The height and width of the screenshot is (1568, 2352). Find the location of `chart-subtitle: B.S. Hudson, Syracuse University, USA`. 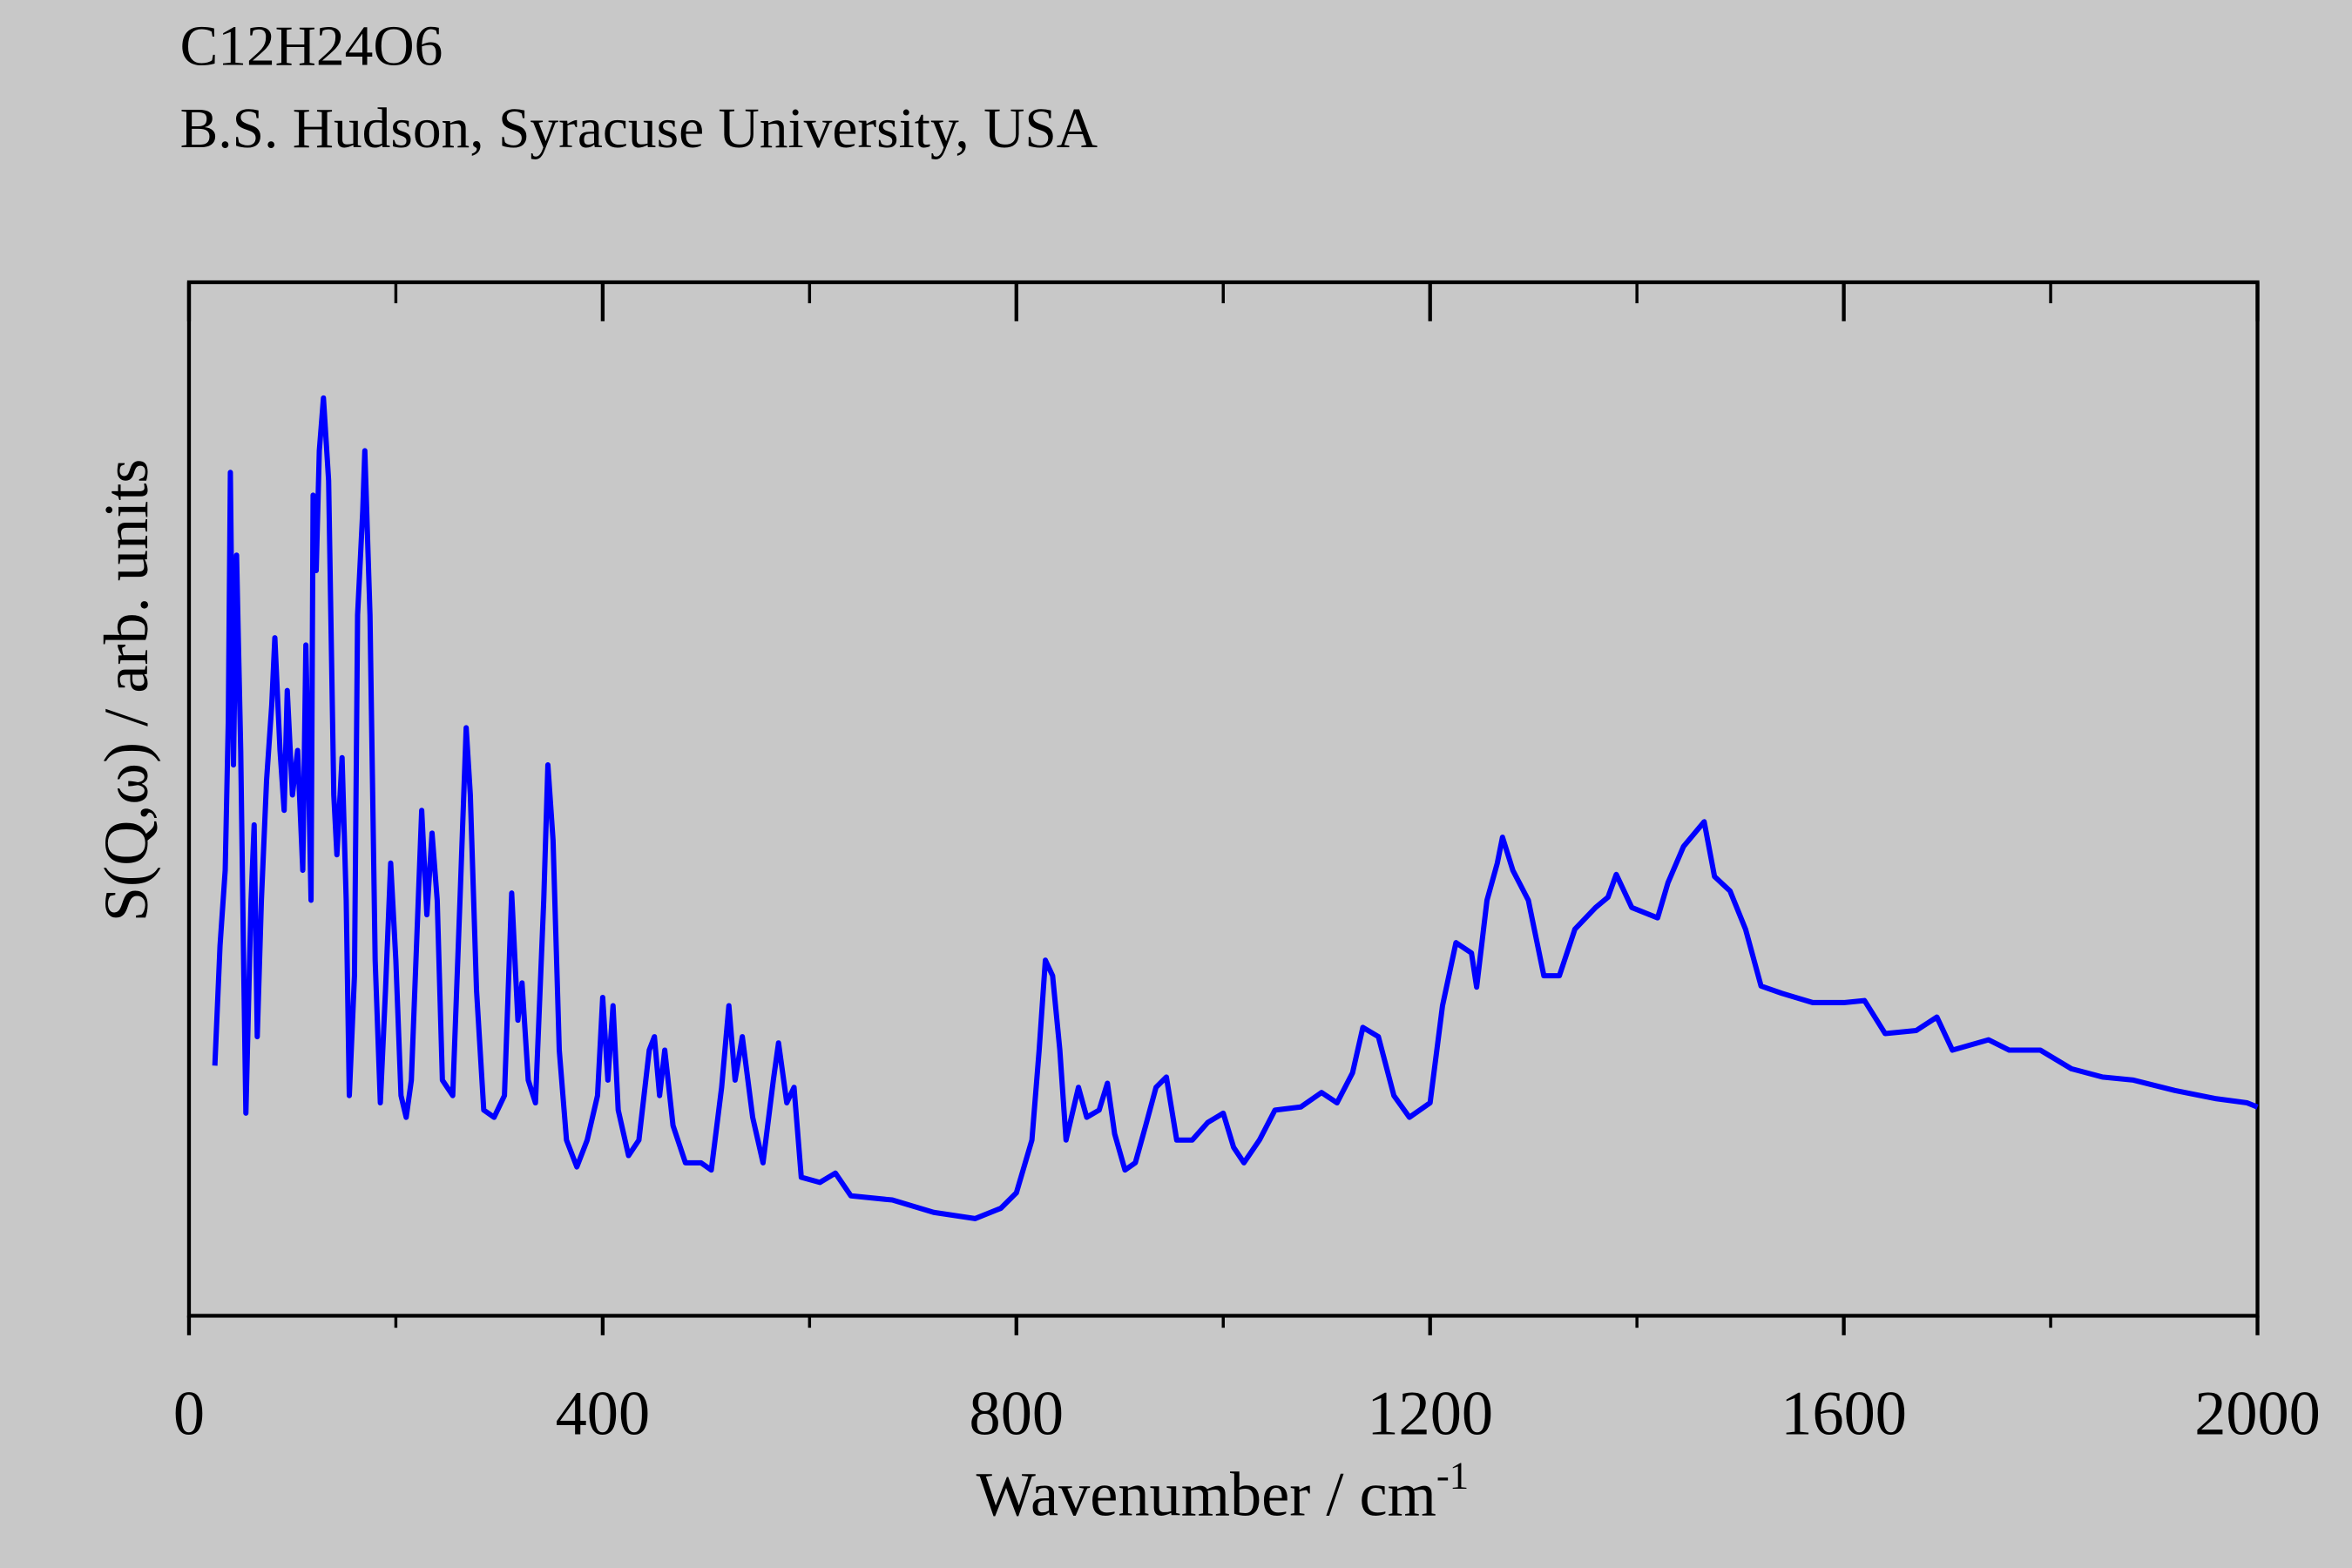

chart-subtitle: B.S. Hudson, Syracuse University, USA is located at coordinates (639, 129).